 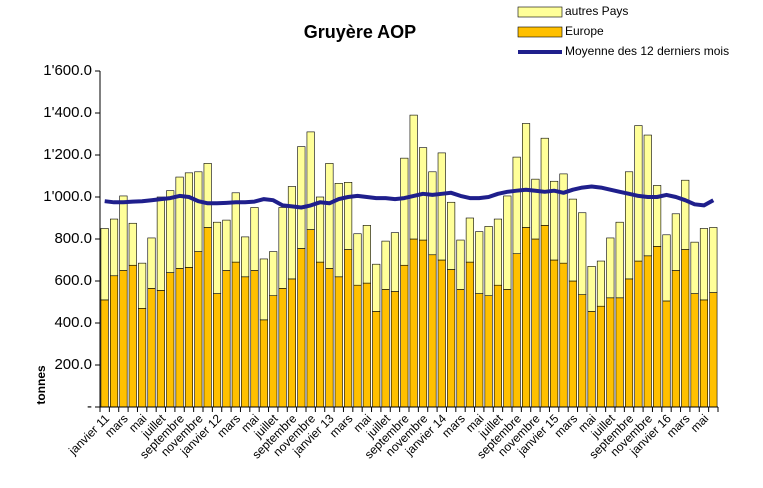 I want to click on average-line, so click(x=409, y=197).